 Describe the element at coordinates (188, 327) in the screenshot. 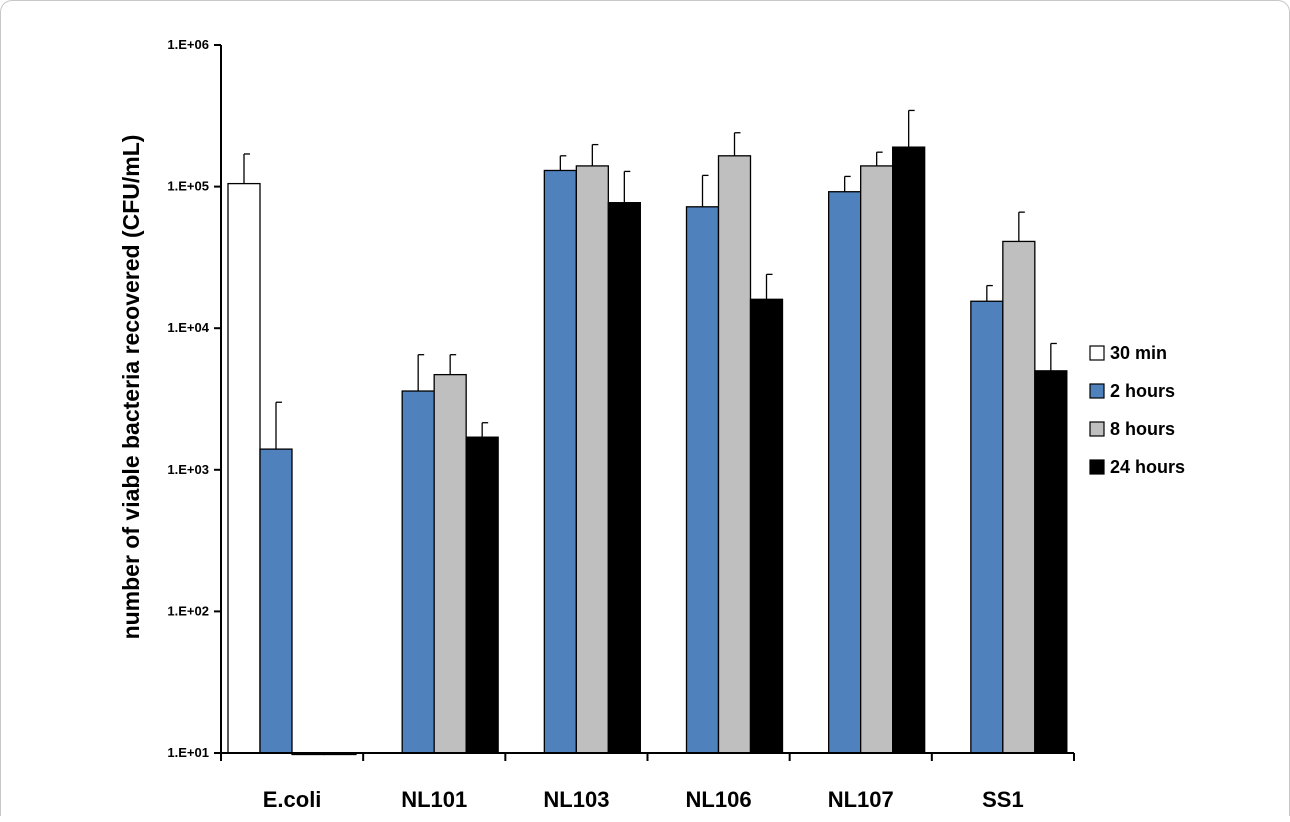

I see `y-tick-label: 1.E+04` at that location.